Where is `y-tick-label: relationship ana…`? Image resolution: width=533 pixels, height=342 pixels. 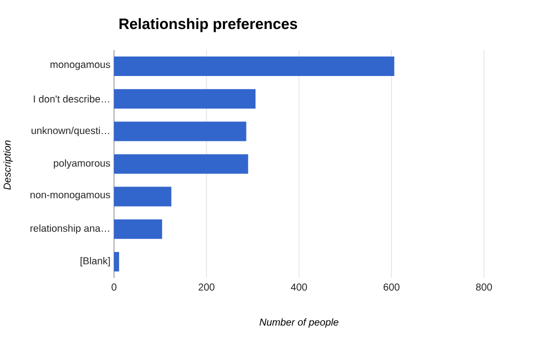 y-tick-label: relationship ana… is located at coordinates (70, 229).